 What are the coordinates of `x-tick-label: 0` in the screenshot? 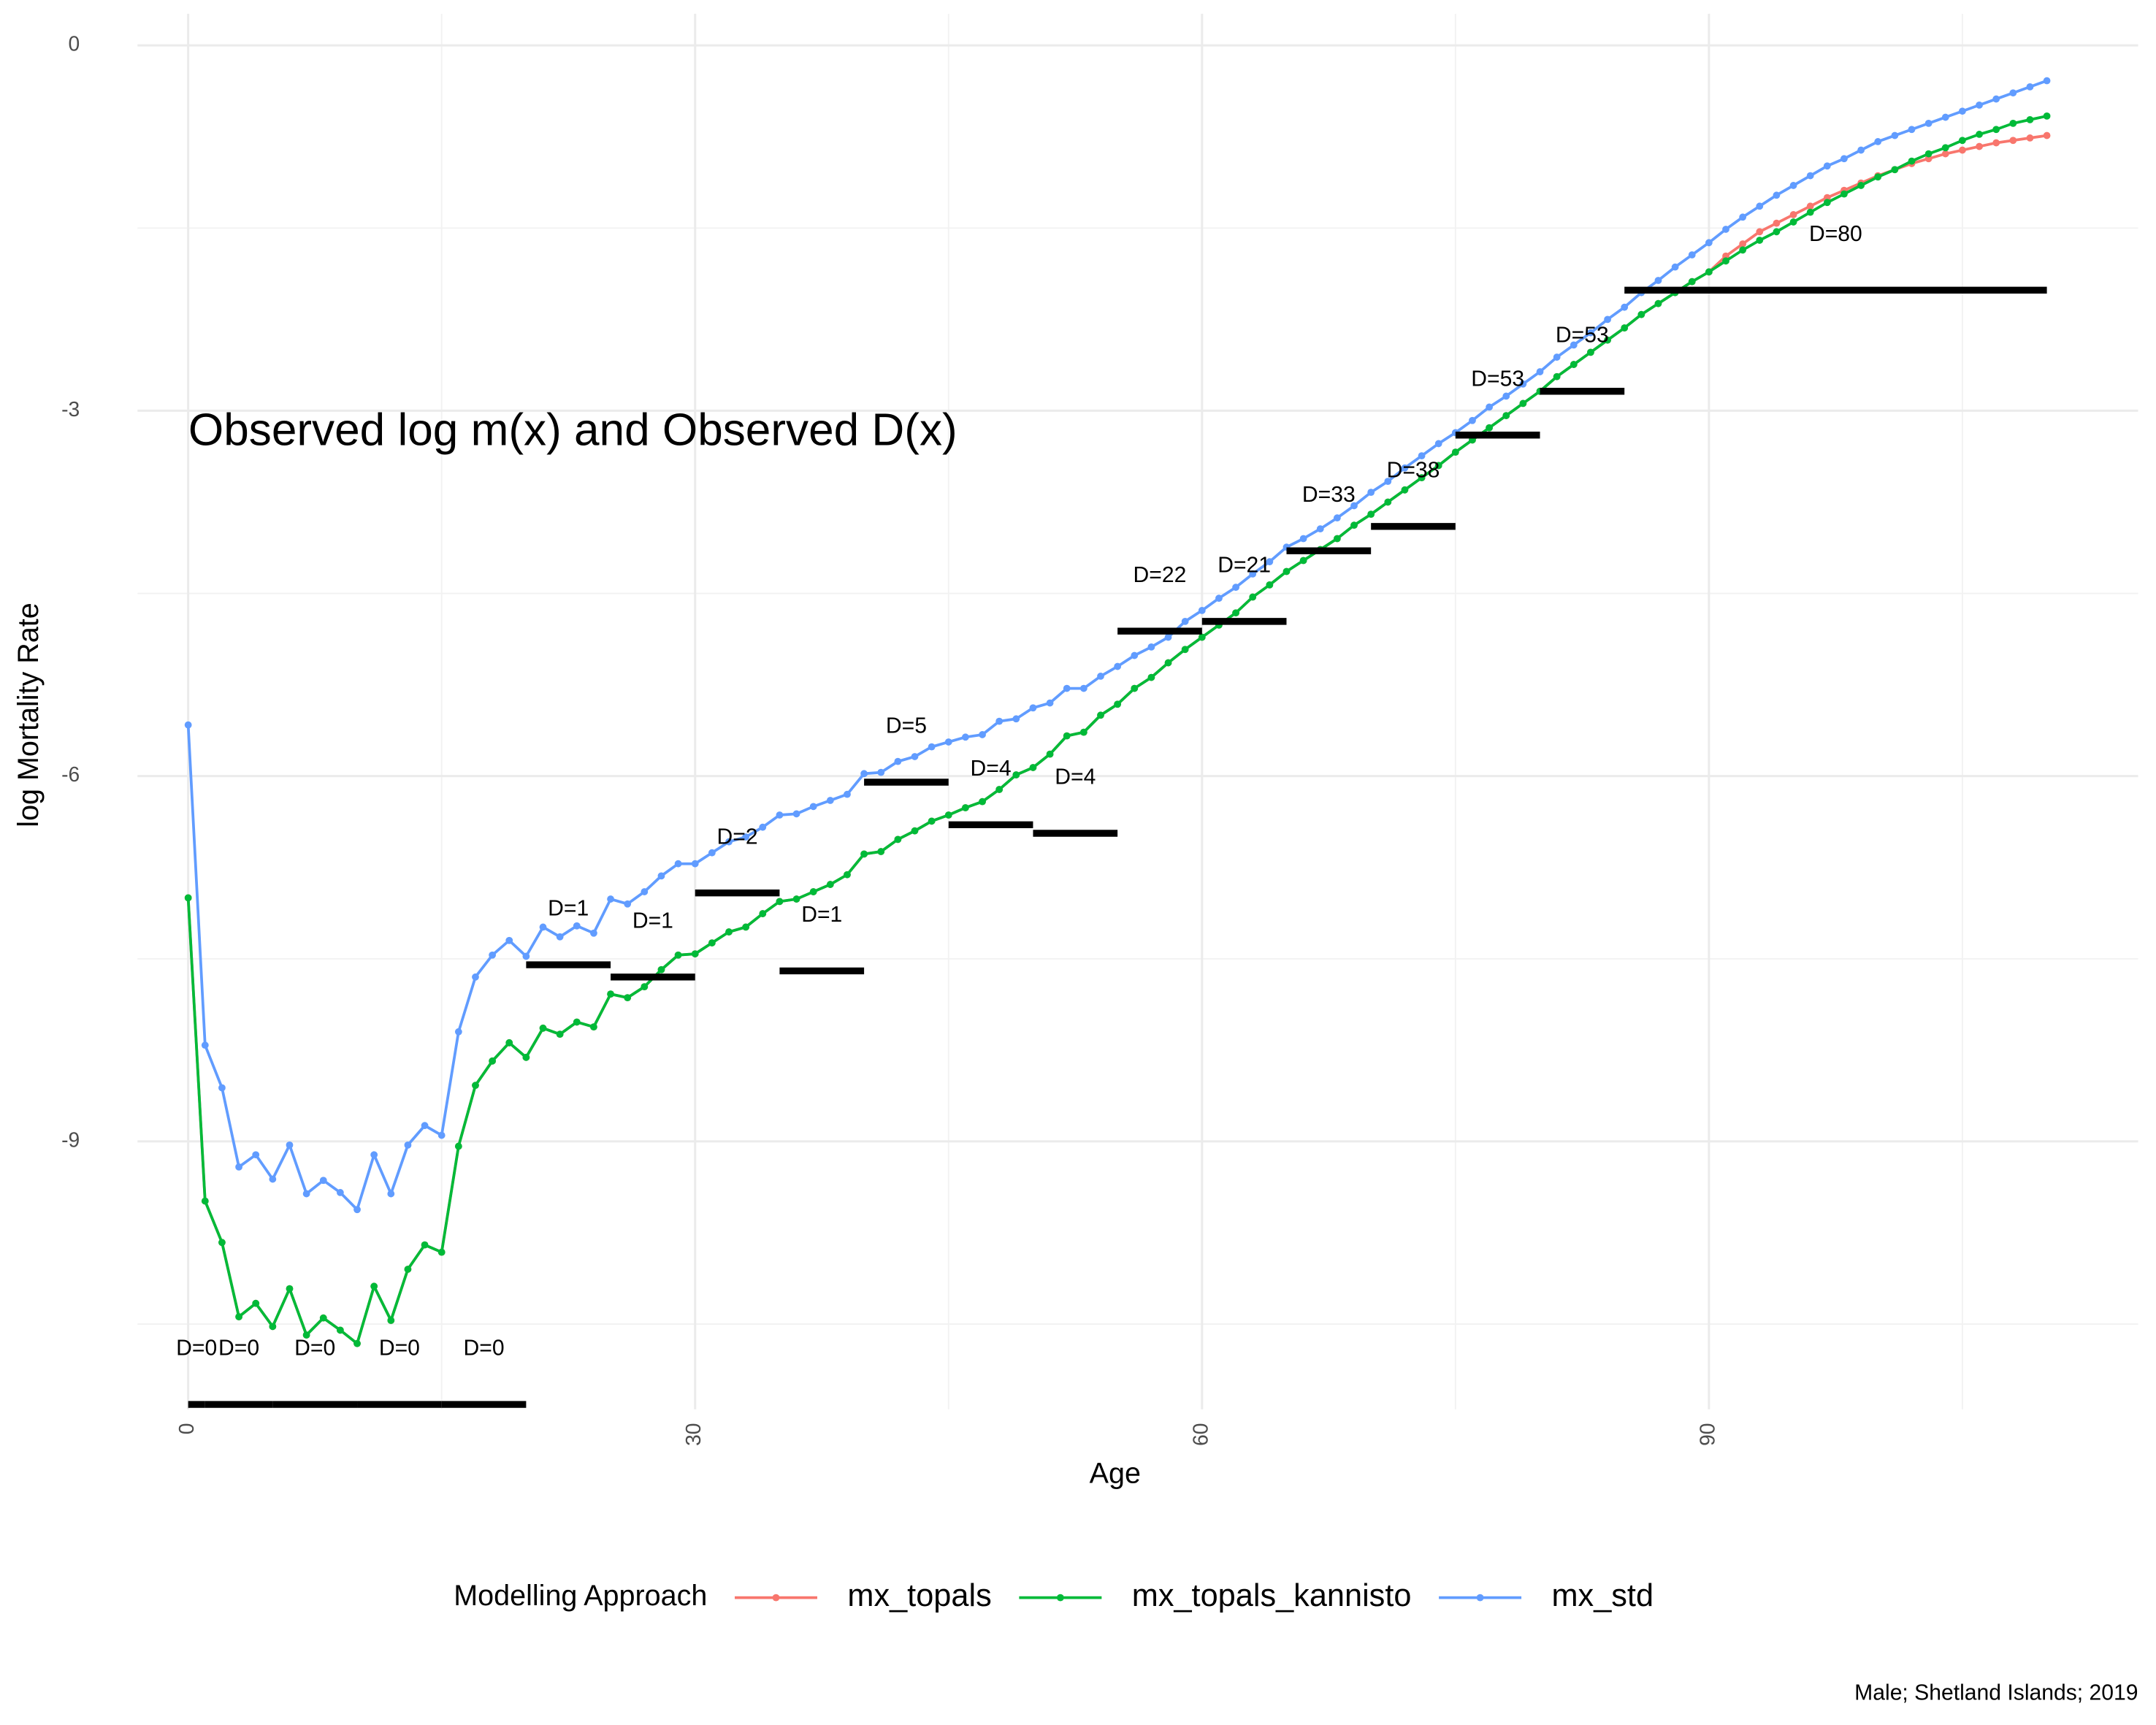 It's located at (187, 1429).